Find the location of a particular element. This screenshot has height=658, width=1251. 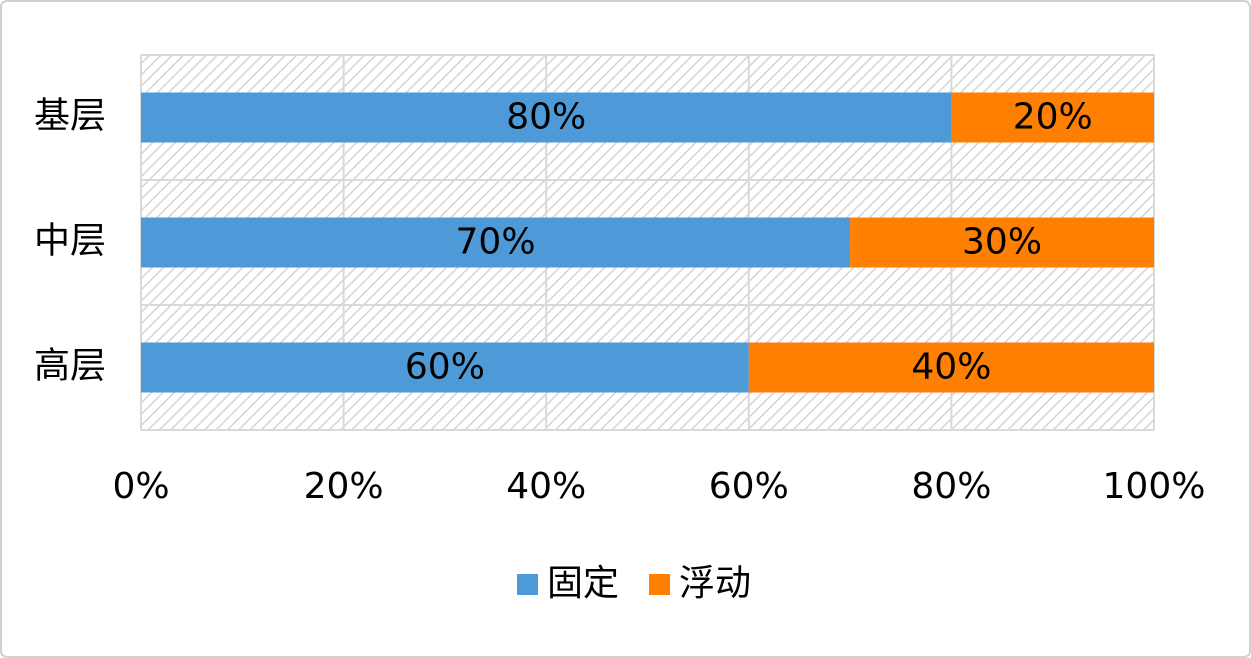

data-label: 60% is located at coordinates (445, 367).